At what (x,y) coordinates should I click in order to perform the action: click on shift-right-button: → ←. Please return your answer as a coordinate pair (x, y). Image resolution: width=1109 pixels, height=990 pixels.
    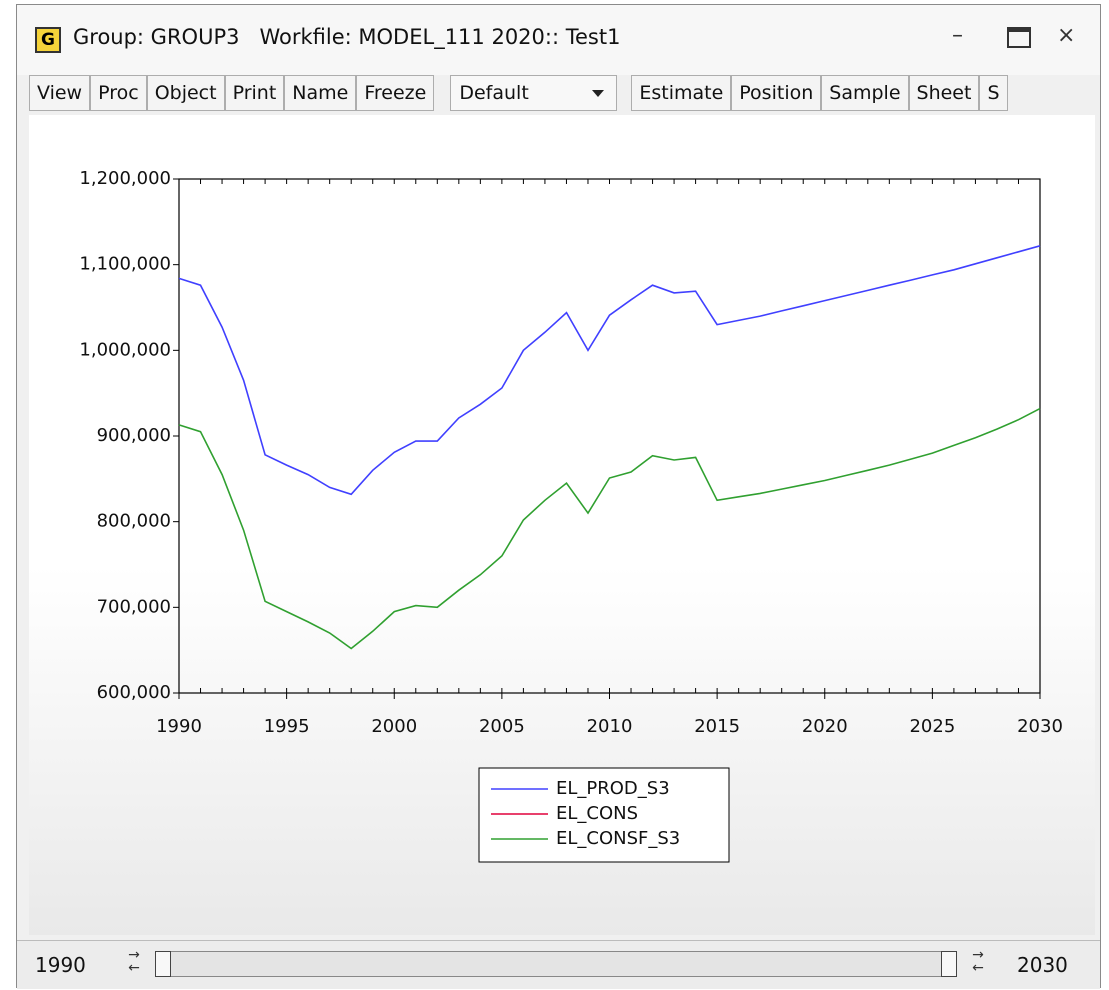
    Looking at the image, I should click on (978, 961).